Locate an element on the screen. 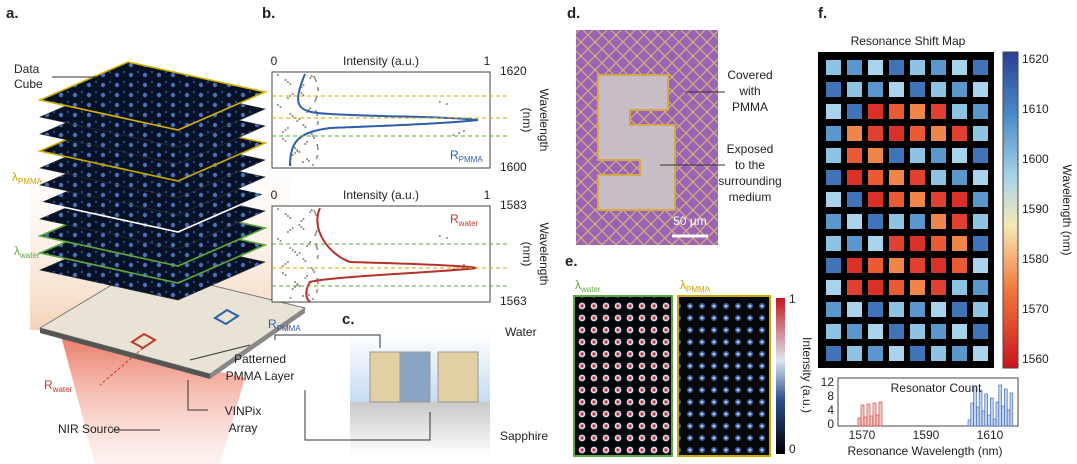 The width and height of the screenshot is (1077, 464). legend: RPMMA is located at coordinates (466, 156).